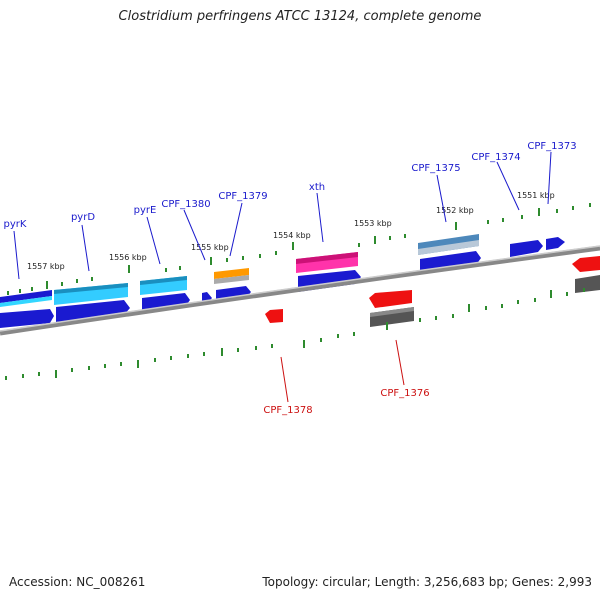  Describe the element at coordinates (448, 247) in the screenshot. I see `gene-box-CPF_1375-light` at that location.